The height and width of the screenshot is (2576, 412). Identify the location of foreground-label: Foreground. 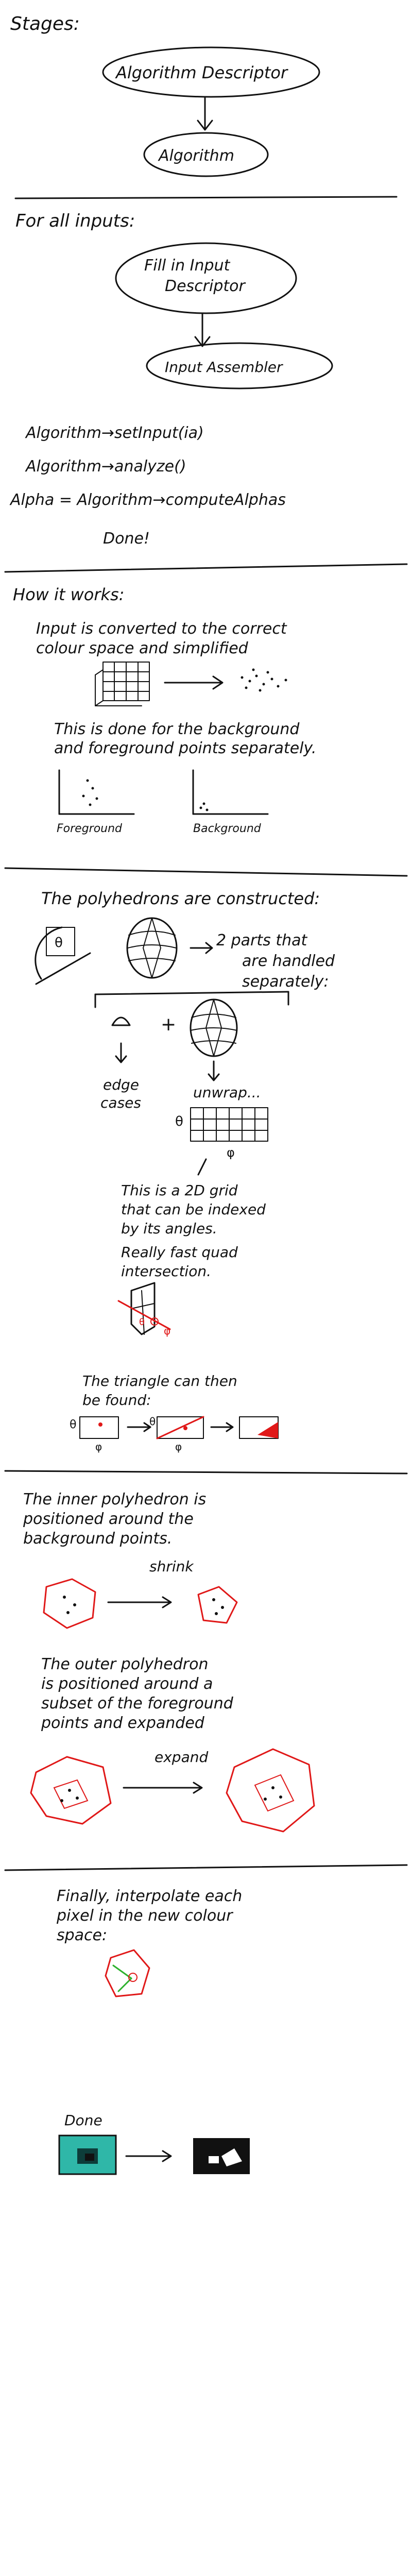
(90, 828).